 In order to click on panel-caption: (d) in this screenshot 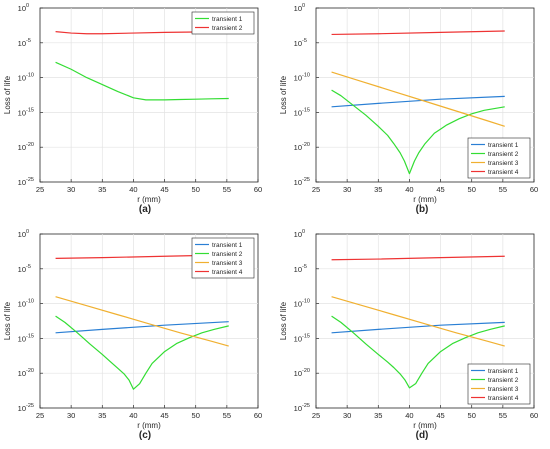, I will do `click(422, 435)`.